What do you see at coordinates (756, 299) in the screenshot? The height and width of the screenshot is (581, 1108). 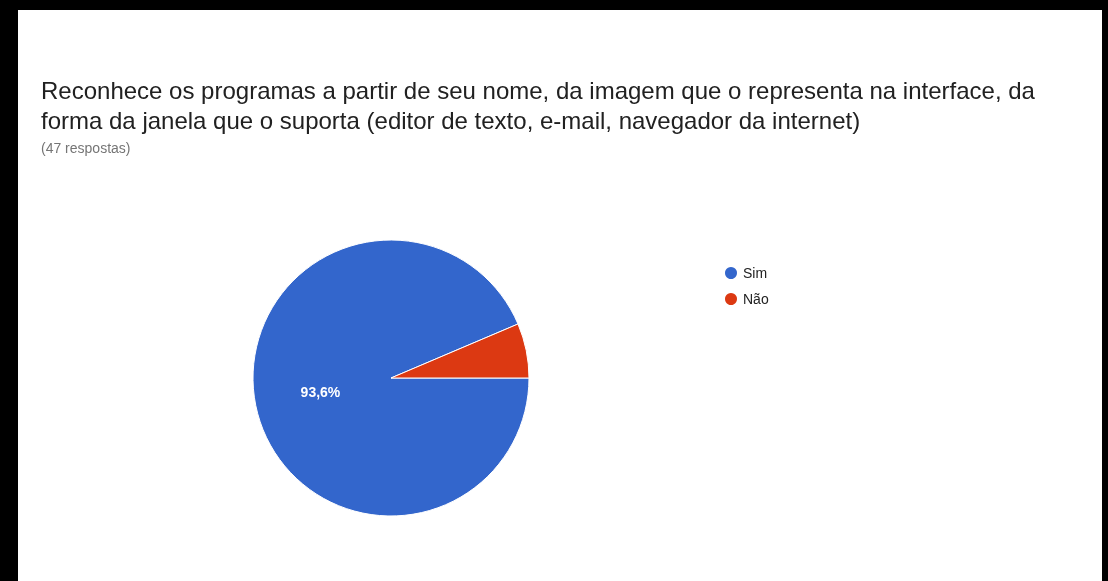 I see `legend-label: Não` at bounding box center [756, 299].